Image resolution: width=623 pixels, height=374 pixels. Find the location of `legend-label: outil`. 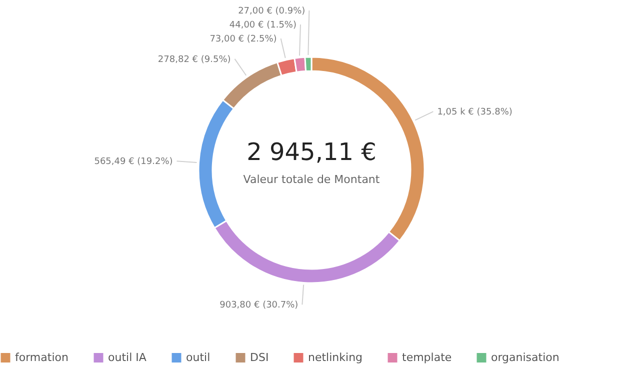

legend-label: outil is located at coordinates (198, 357).